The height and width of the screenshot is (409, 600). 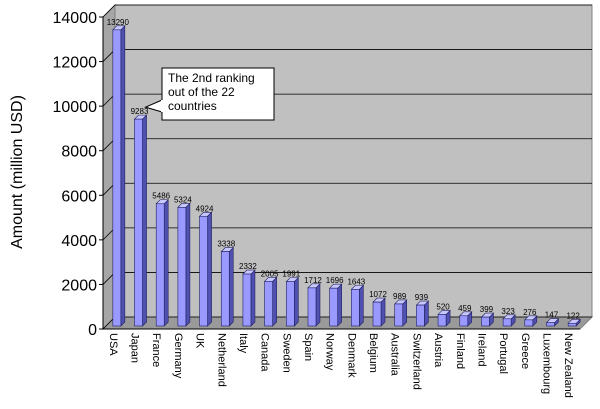 I want to click on data-label: 2005, so click(x=270, y=273).